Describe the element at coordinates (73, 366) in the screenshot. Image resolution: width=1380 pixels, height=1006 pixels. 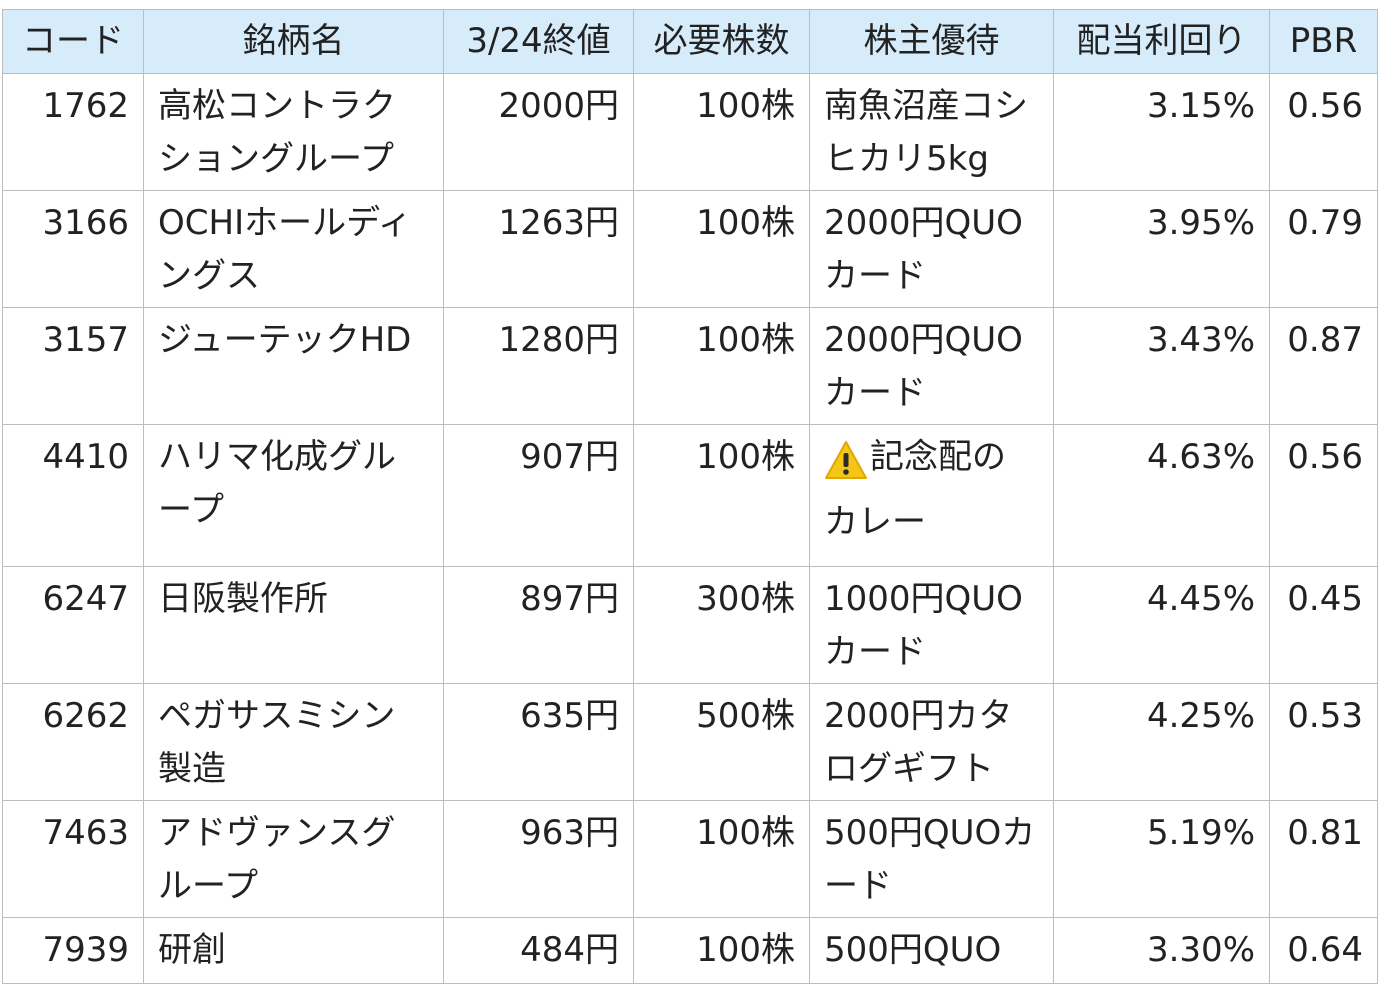
I see `cell-code: 3157` at that location.